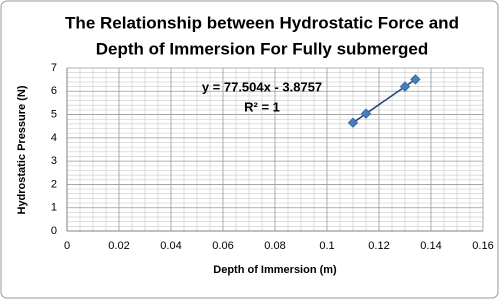 Image resolution: width=500 pixels, height=305 pixels. Describe the element at coordinates (384, 101) in the screenshot. I see `trendline` at that location.